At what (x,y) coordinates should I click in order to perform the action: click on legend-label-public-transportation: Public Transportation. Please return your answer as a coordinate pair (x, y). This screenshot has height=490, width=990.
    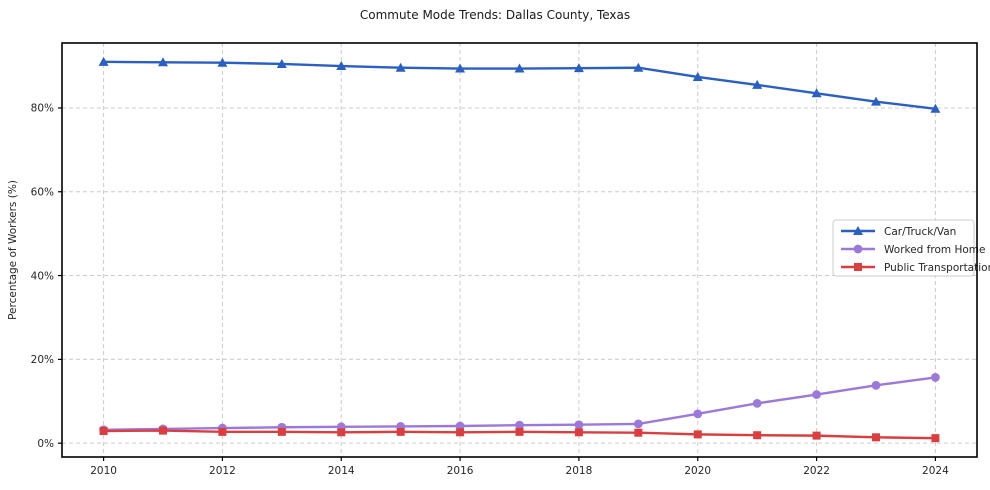
    Looking at the image, I should click on (937, 268).